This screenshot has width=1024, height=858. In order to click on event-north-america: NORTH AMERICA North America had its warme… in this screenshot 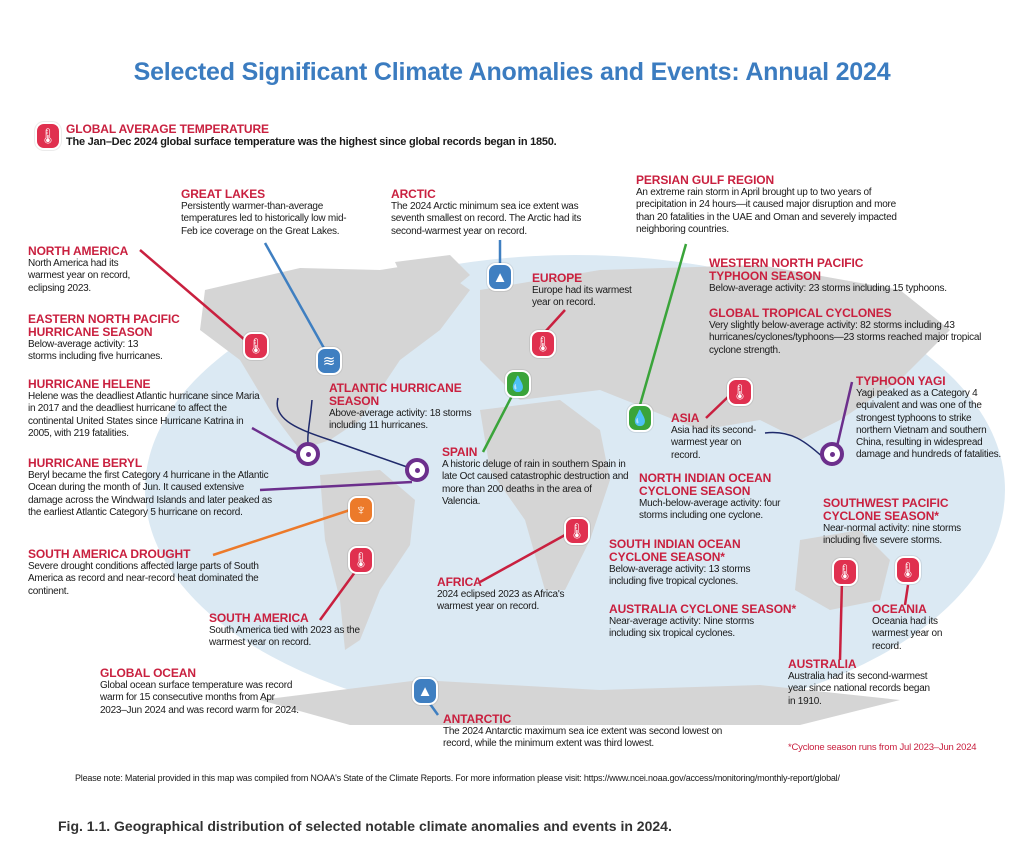, I will do `click(79, 269)`.